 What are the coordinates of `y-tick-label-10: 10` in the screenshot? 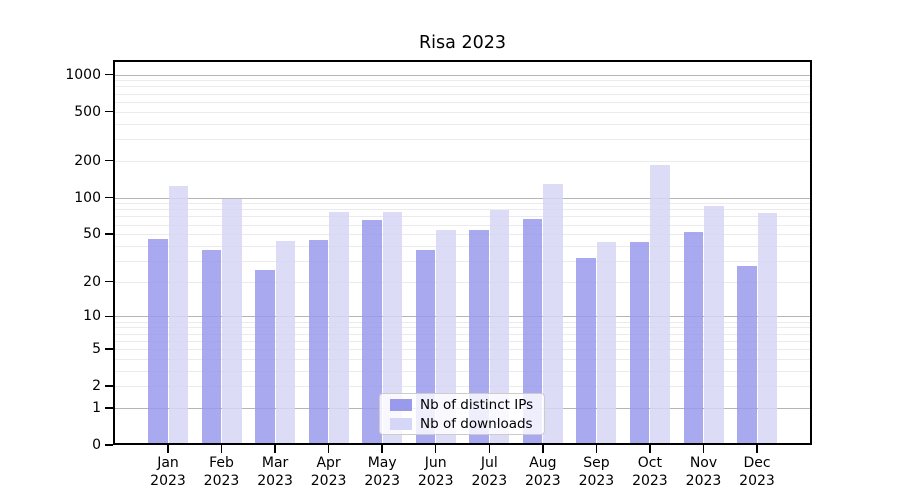 It's located at (92, 316).